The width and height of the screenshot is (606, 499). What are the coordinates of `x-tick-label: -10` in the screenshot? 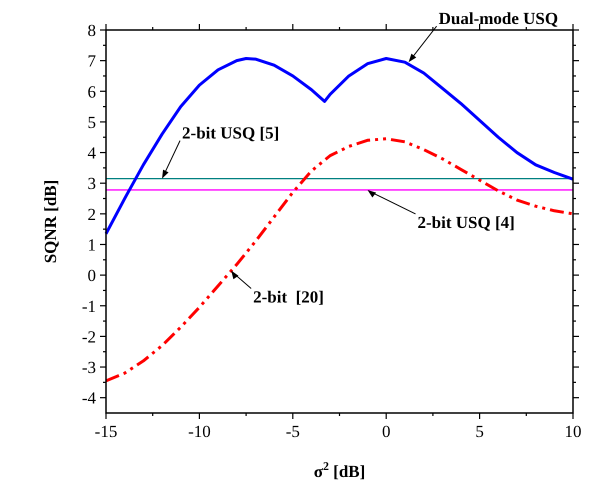 It's located at (199, 431).